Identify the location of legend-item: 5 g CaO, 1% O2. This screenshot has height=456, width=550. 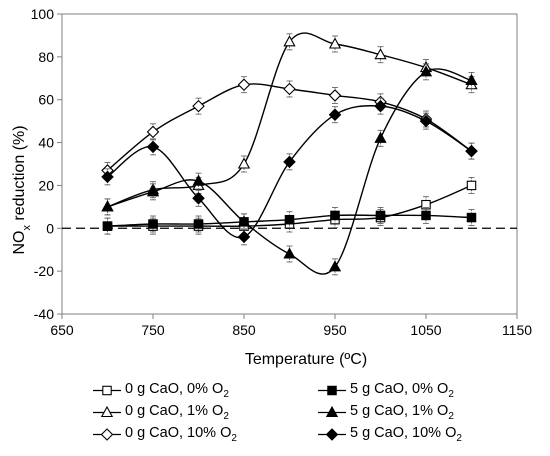
(424, 412).